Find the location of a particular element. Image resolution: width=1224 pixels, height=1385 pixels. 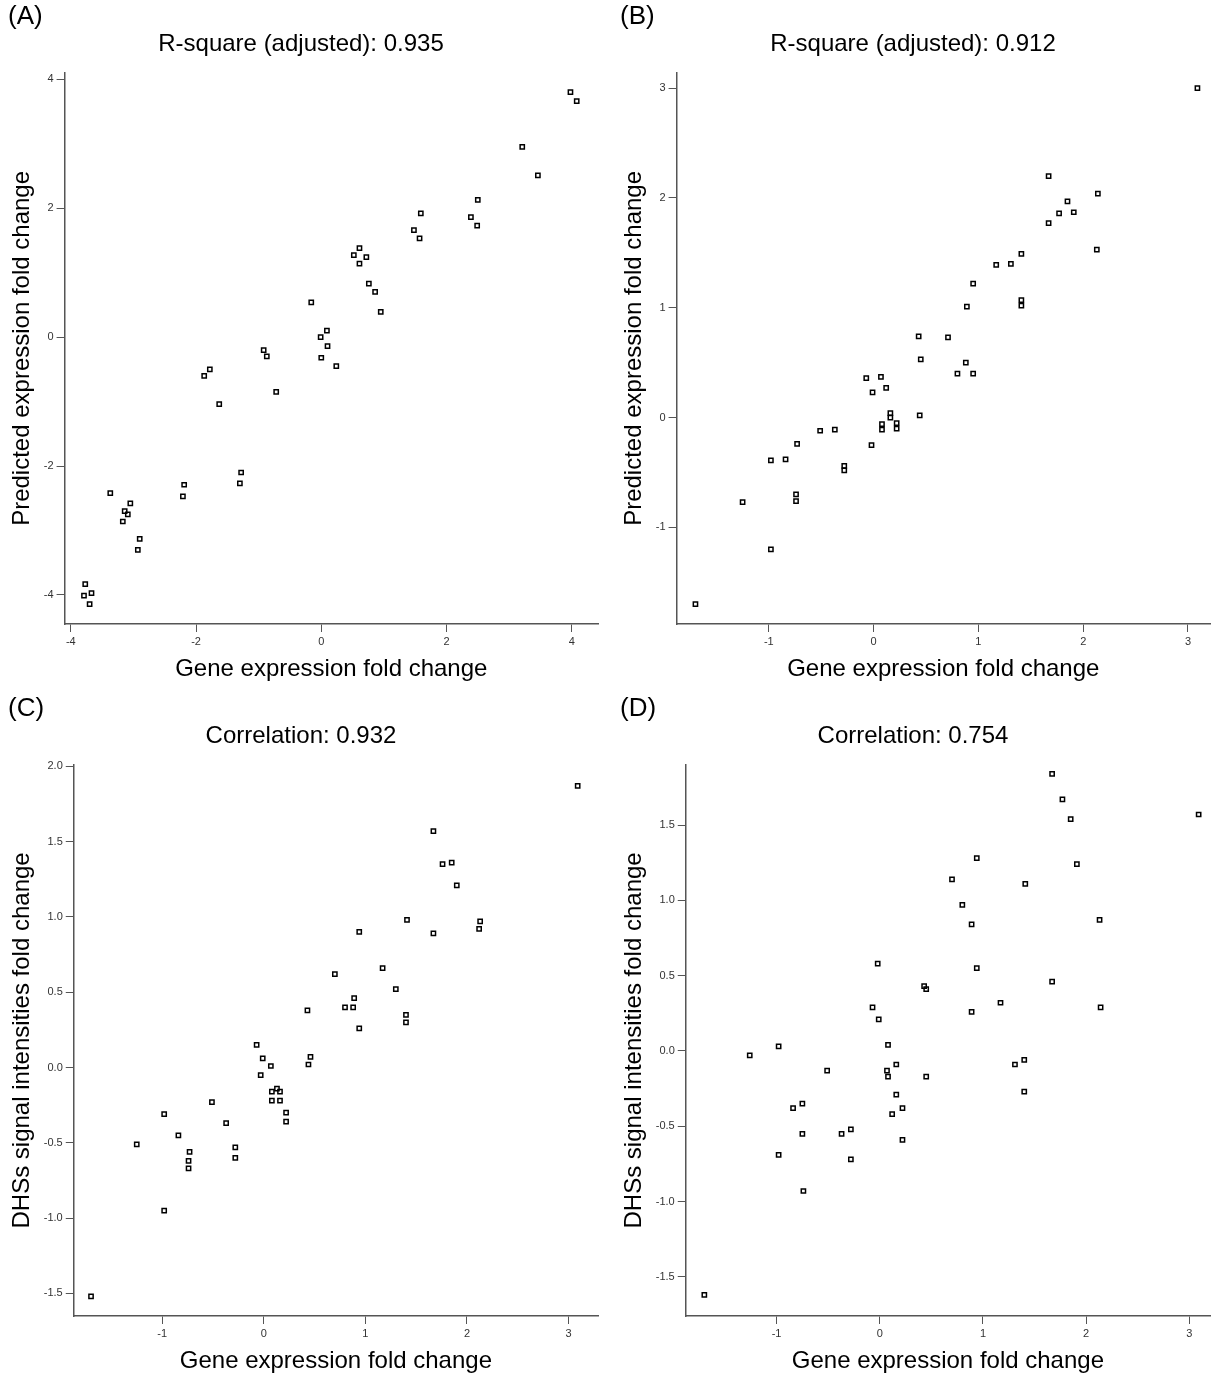

y-tick-label: 3 is located at coordinates (662, 87).